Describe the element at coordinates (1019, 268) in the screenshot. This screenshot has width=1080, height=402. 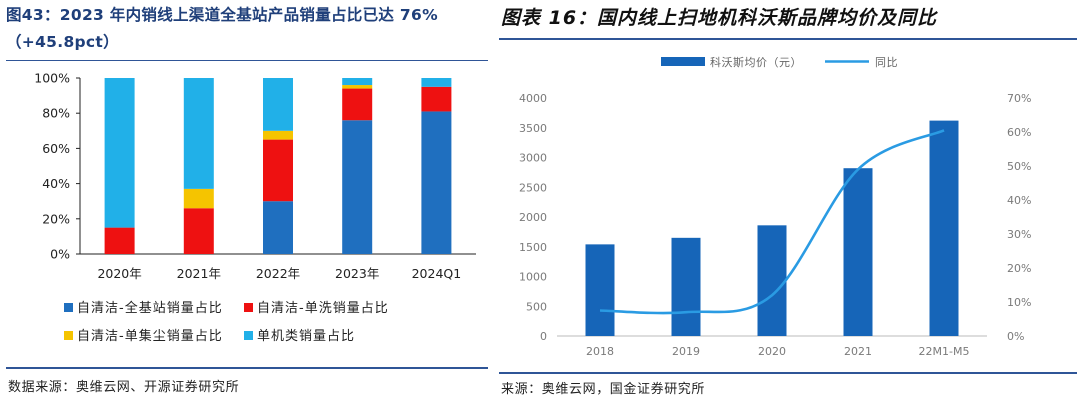
I see `right-right-y-tick-label: 20%` at that location.